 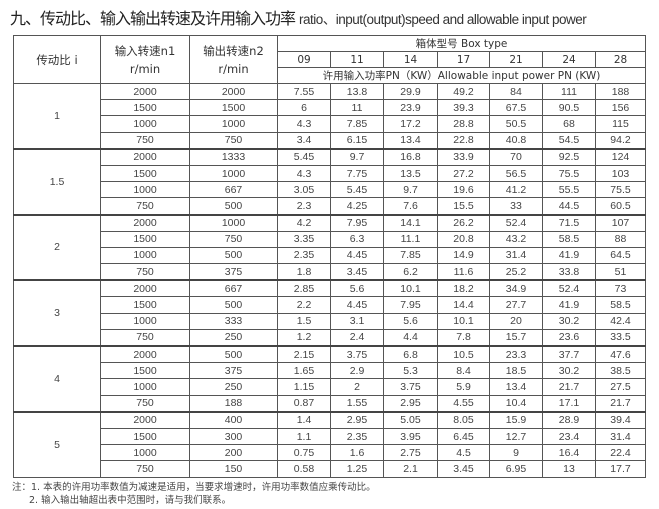 What do you see at coordinates (357, 124) in the screenshot?
I see `power-cell: 7.85` at bounding box center [357, 124].